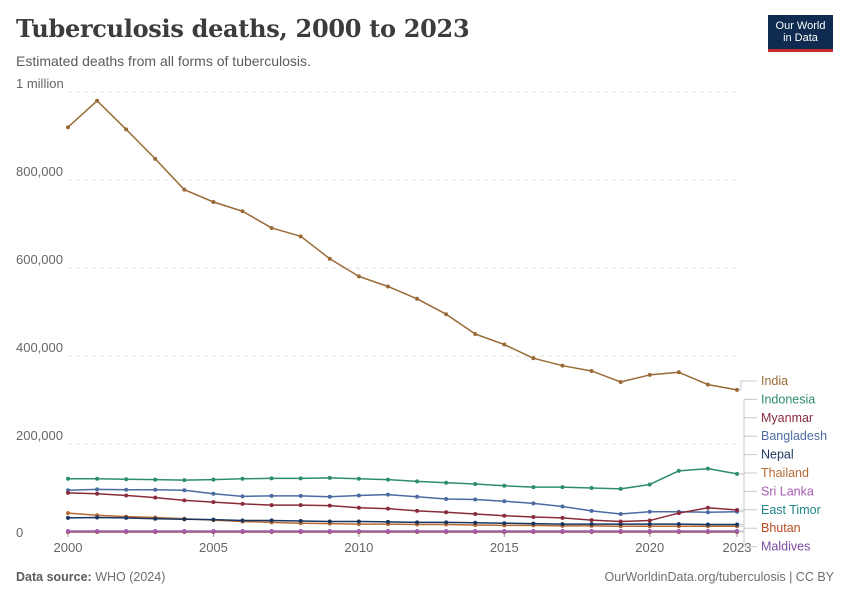 The image size is (850, 600). What do you see at coordinates (130, 577) in the screenshot?
I see `source-value: WHO (2024)` at bounding box center [130, 577].